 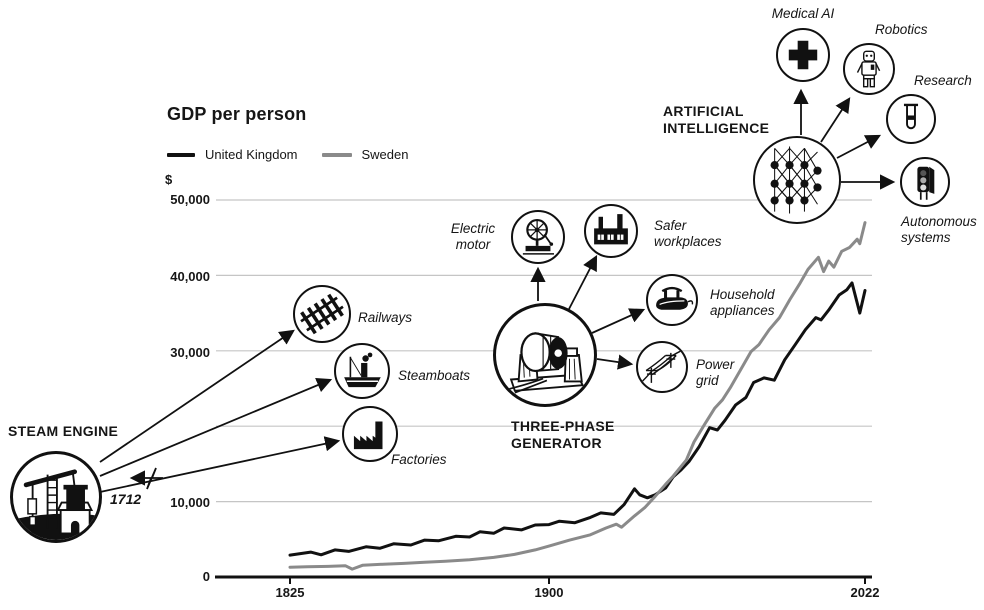 What do you see at coordinates (577, 580) in the screenshot?
I see `axis-tick-marks` at bounding box center [577, 580].